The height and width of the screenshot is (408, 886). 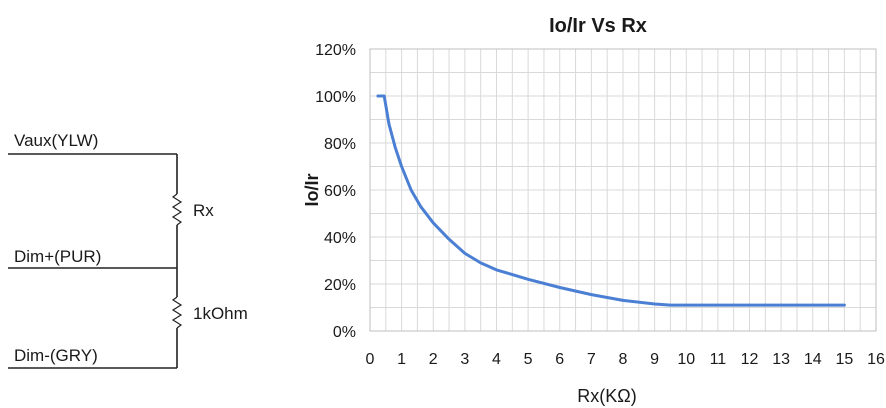 I want to click on y-tick-label: 0%, so click(x=344, y=332).